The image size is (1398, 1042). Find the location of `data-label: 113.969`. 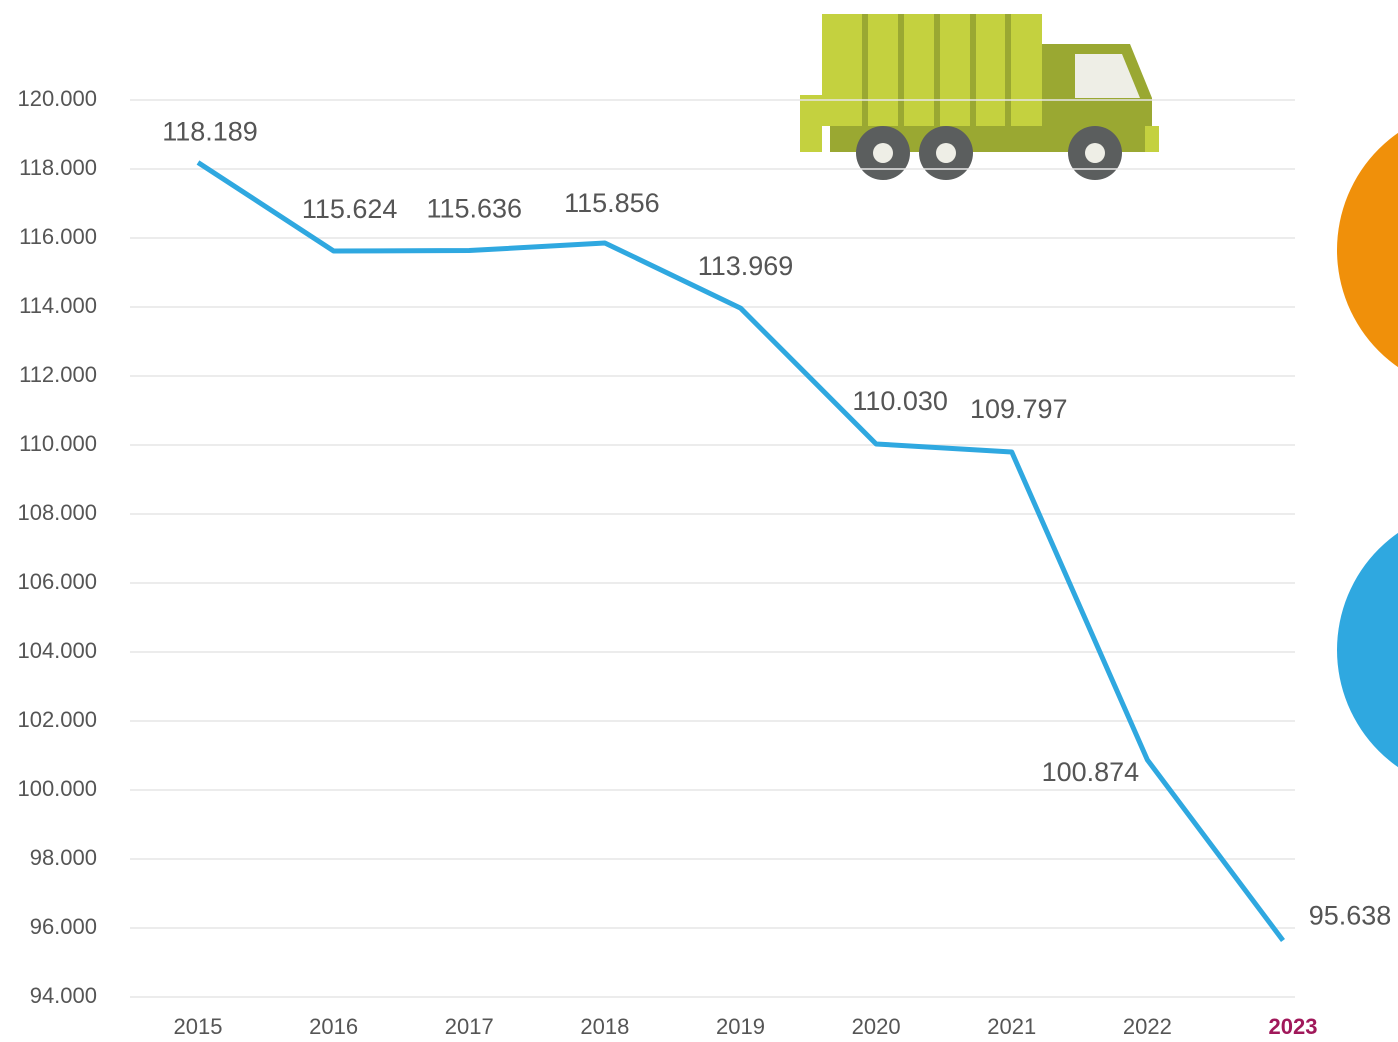

data-label: 113.969 is located at coordinates (746, 266).